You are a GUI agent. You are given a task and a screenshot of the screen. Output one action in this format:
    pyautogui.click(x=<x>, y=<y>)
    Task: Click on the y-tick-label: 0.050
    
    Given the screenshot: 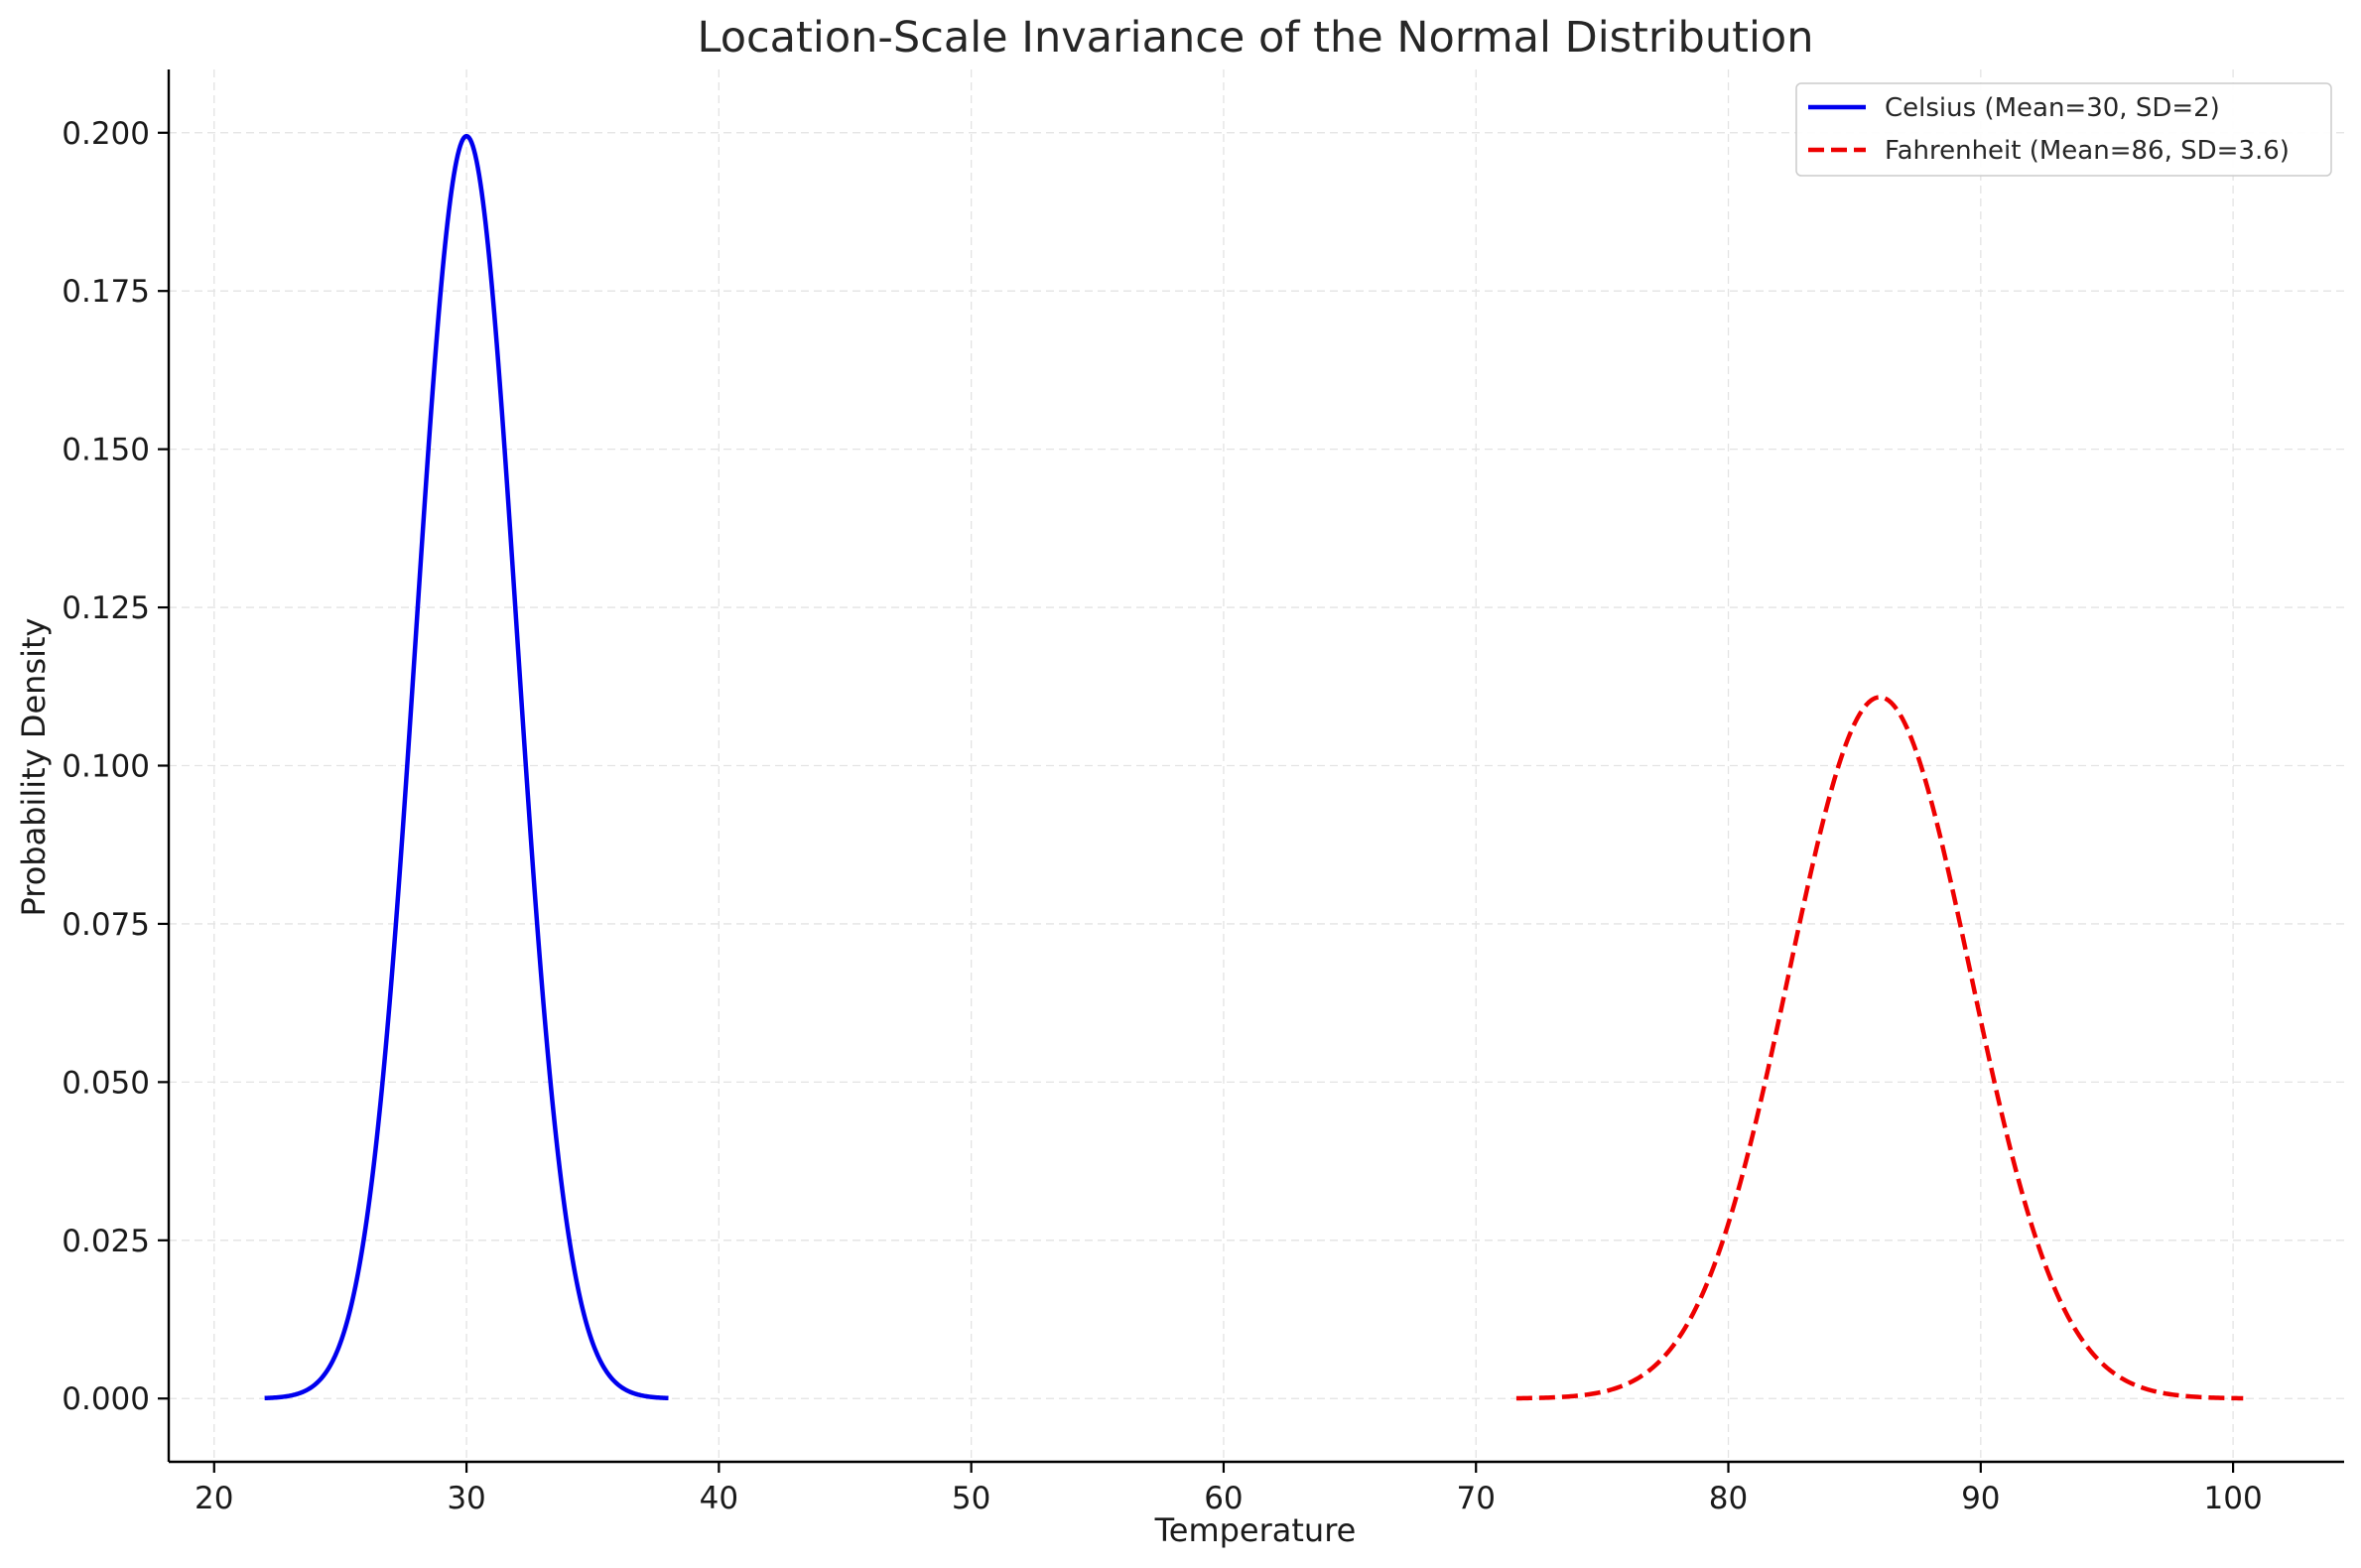 What is the action you would take?
    pyautogui.click(x=106, y=1083)
    